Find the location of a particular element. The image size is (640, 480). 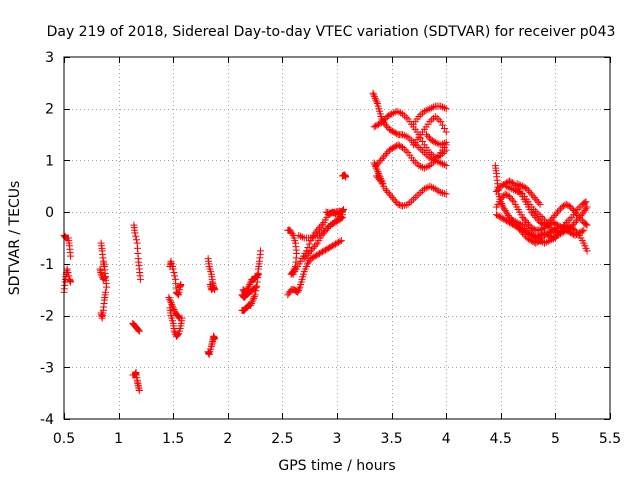

x-tick-label: 4 is located at coordinates (446, 439).